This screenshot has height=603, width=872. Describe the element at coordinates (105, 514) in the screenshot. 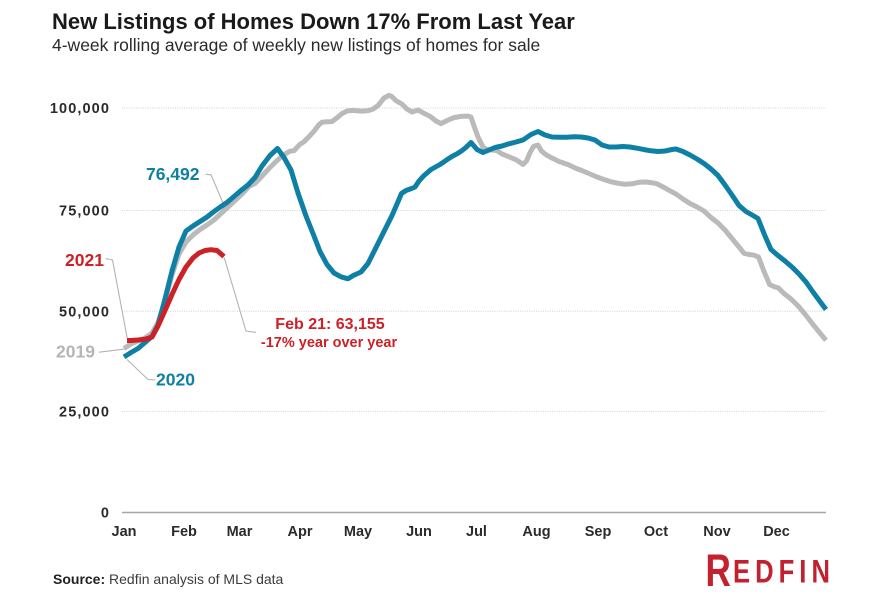

I see `svg-text: 0` at that location.